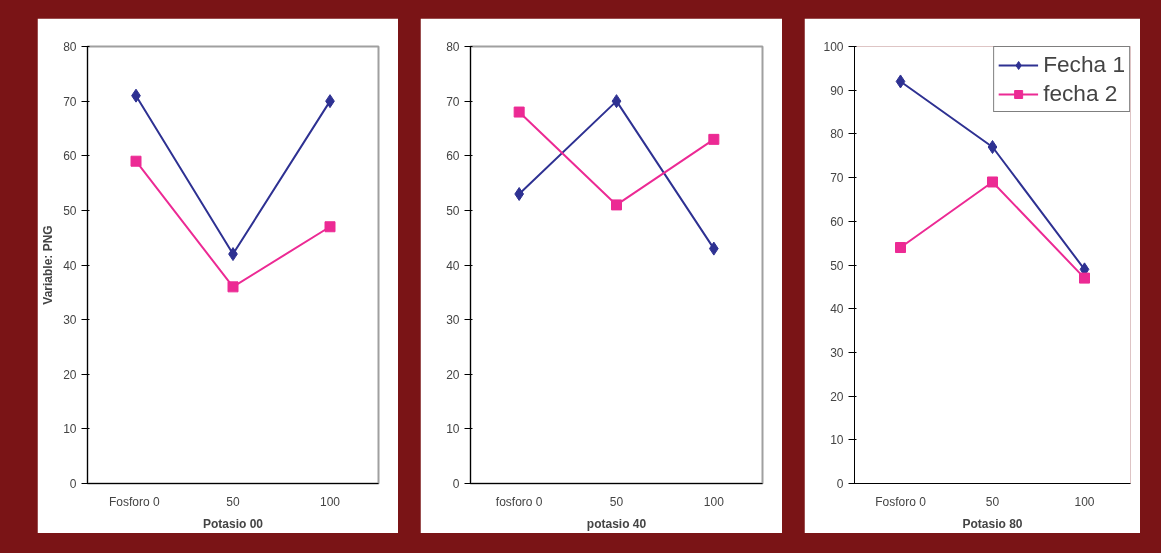 The image size is (1161, 553). Describe the element at coordinates (519, 501) in the screenshot. I see `x-tick-label: fosforo 0` at that location.